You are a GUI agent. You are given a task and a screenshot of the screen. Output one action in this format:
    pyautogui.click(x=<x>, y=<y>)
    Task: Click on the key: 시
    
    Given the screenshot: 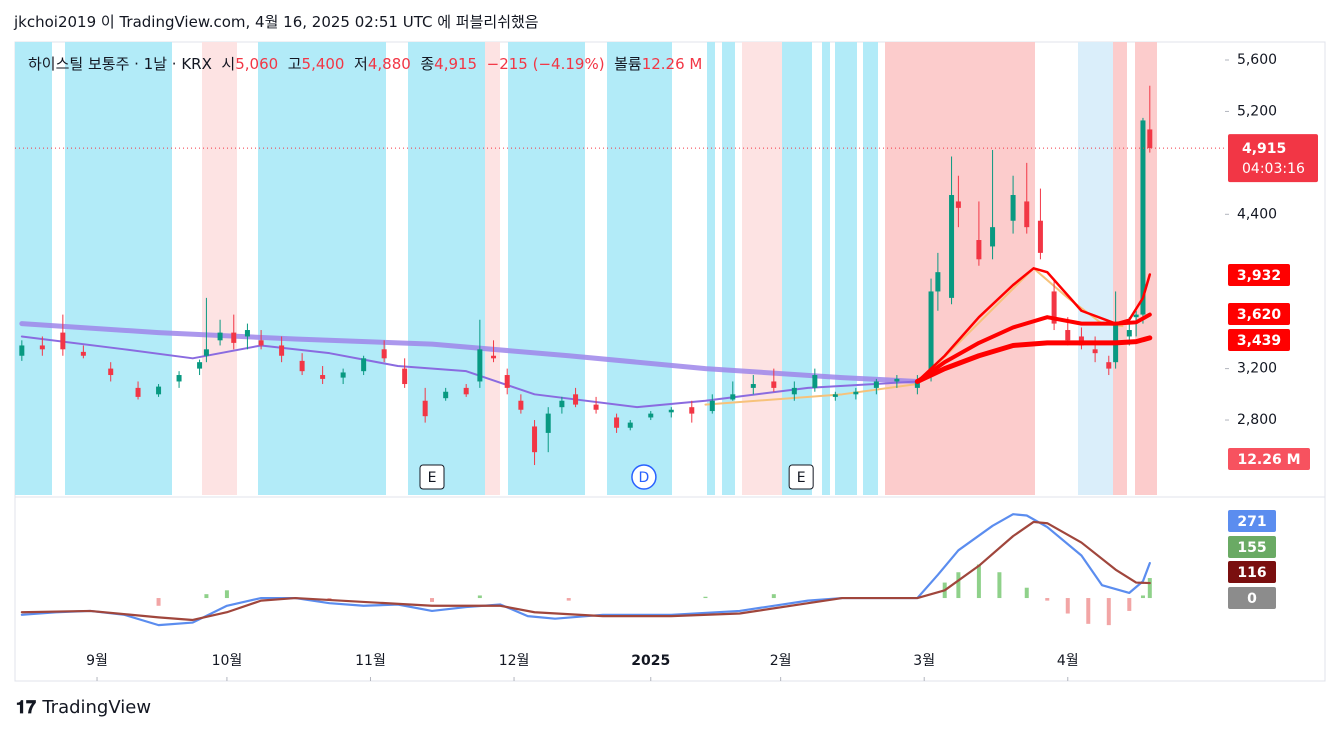 What is the action you would take?
    pyautogui.click(x=228, y=64)
    